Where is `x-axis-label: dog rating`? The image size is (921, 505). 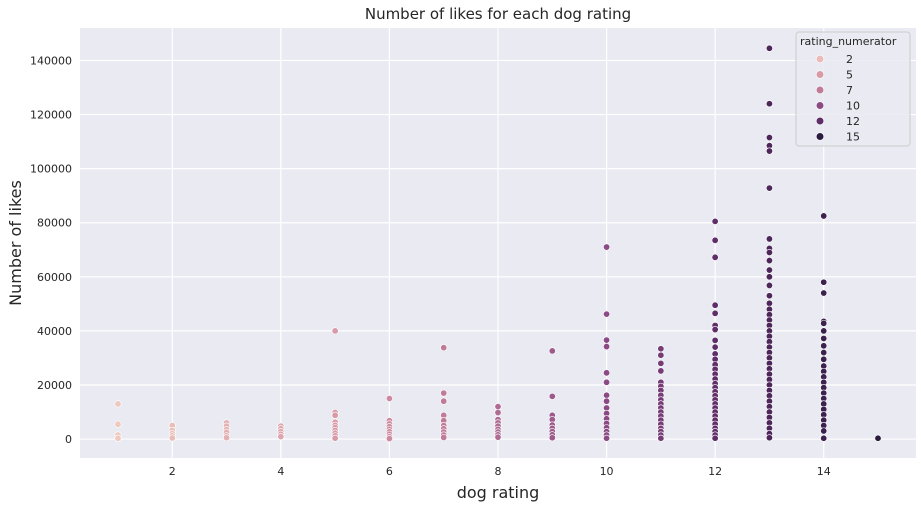 x-axis-label: dog rating is located at coordinates (498, 492).